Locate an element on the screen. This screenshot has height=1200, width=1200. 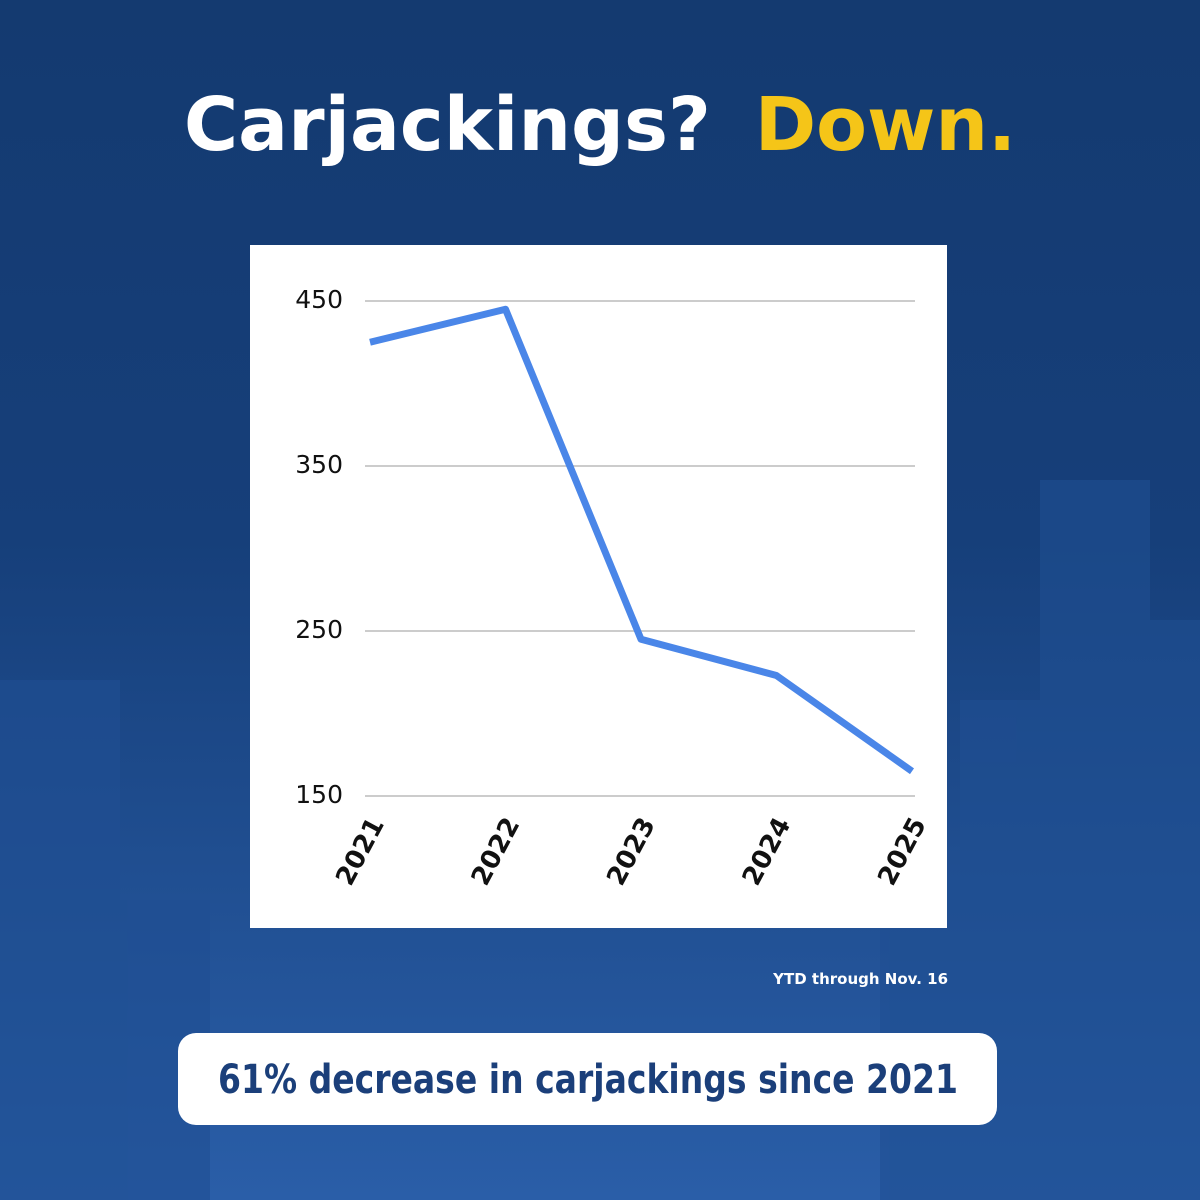
callout-box is located at coordinates (587, 1079).